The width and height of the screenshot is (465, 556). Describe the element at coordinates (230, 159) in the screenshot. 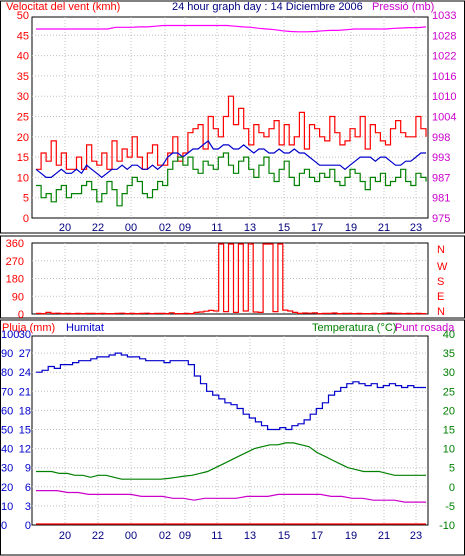

I see `wind-average-line` at that location.